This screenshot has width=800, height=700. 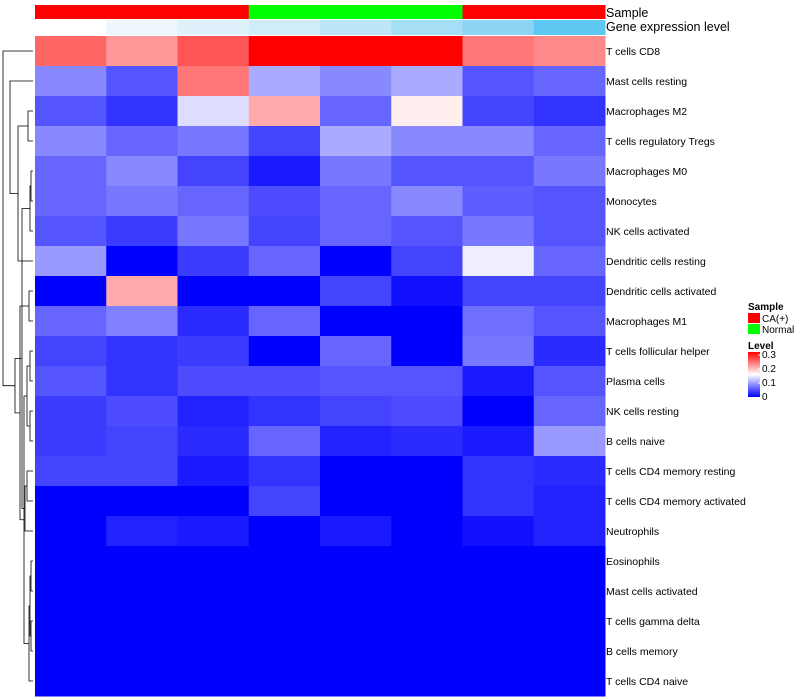 I want to click on row-label-21: T cells CD4 naive, so click(x=647, y=682).